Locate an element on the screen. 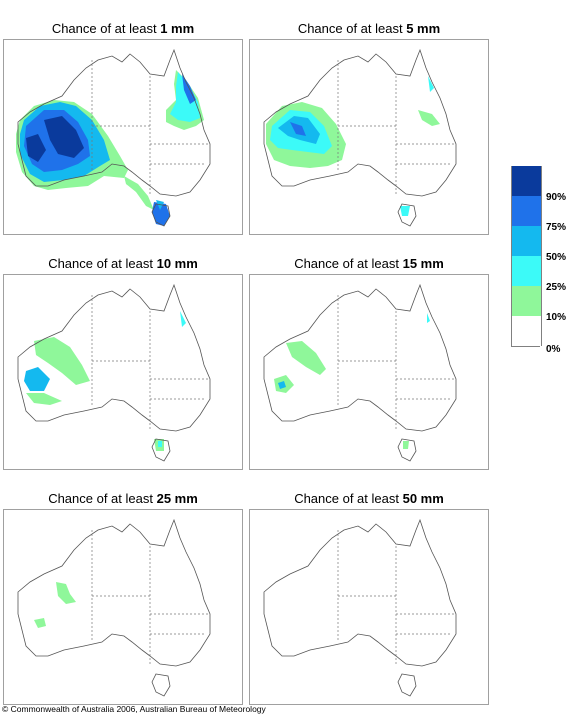 The image size is (570, 716). panel-title: Chance of at least 5 mm is located at coordinates (369, 29).